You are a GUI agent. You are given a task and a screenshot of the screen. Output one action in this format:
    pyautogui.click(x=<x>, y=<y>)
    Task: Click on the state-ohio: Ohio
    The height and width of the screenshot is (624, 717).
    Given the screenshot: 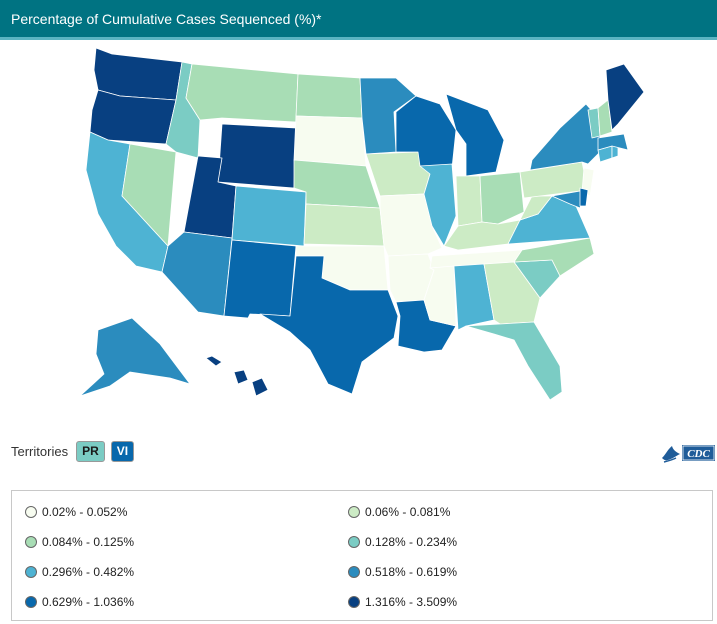 What is the action you would take?
    pyautogui.click(x=502, y=198)
    